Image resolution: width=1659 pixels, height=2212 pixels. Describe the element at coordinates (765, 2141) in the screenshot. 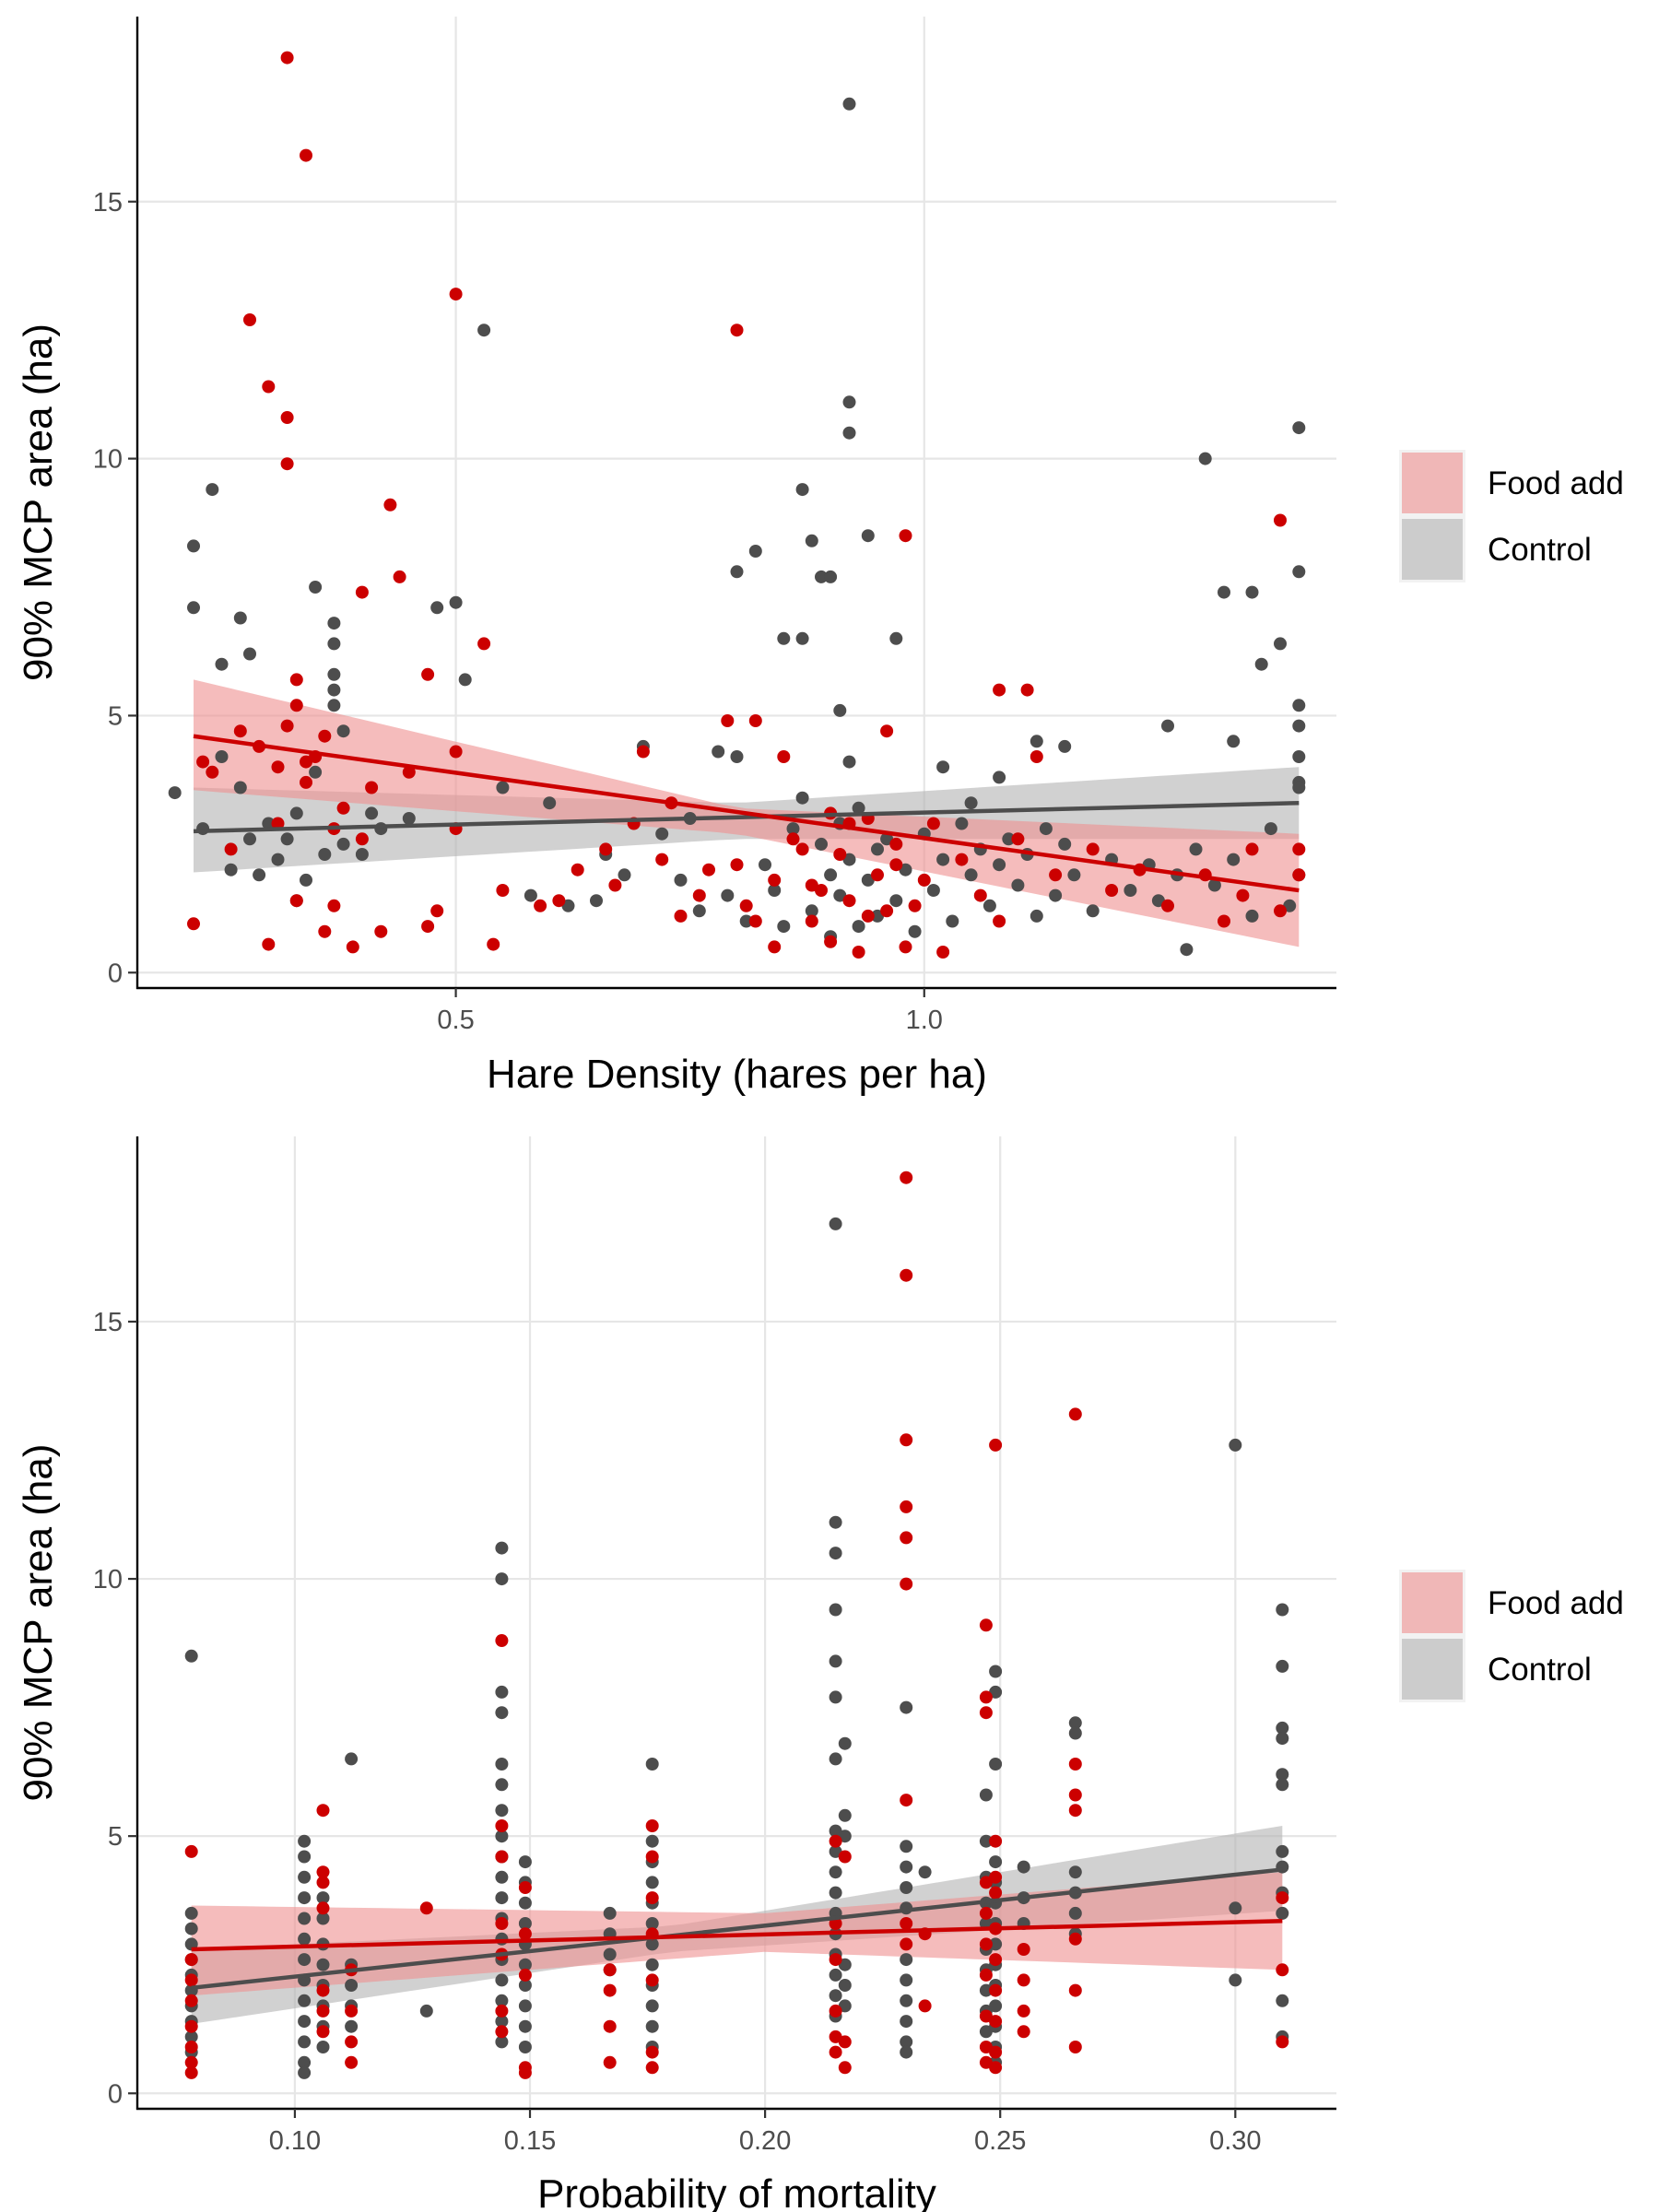

I see `x-tick-label: 0.20` at that location.